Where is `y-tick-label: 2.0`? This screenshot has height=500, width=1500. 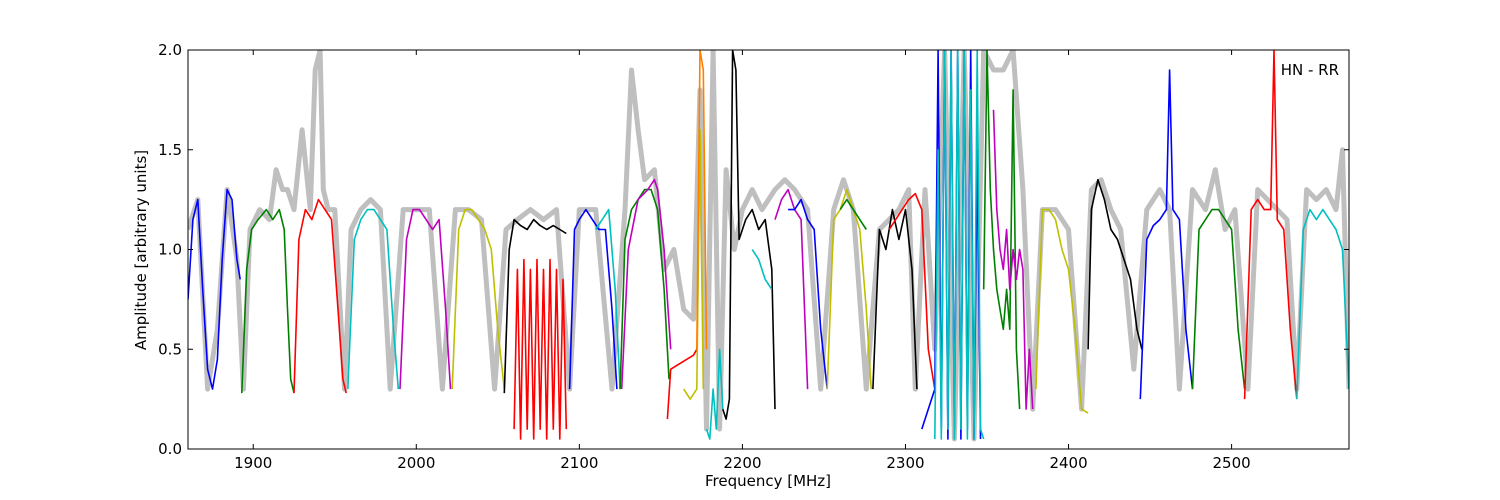
y-tick-label: 2.0 is located at coordinates (170, 50).